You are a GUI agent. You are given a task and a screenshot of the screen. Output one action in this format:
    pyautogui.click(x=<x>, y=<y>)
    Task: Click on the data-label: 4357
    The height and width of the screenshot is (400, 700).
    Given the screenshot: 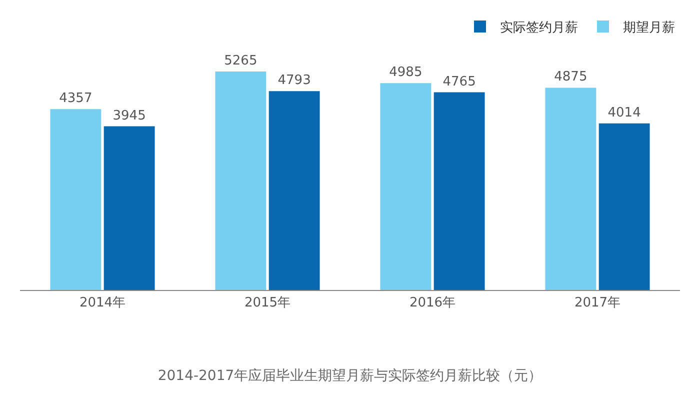 What is the action you would take?
    pyautogui.click(x=75, y=98)
    